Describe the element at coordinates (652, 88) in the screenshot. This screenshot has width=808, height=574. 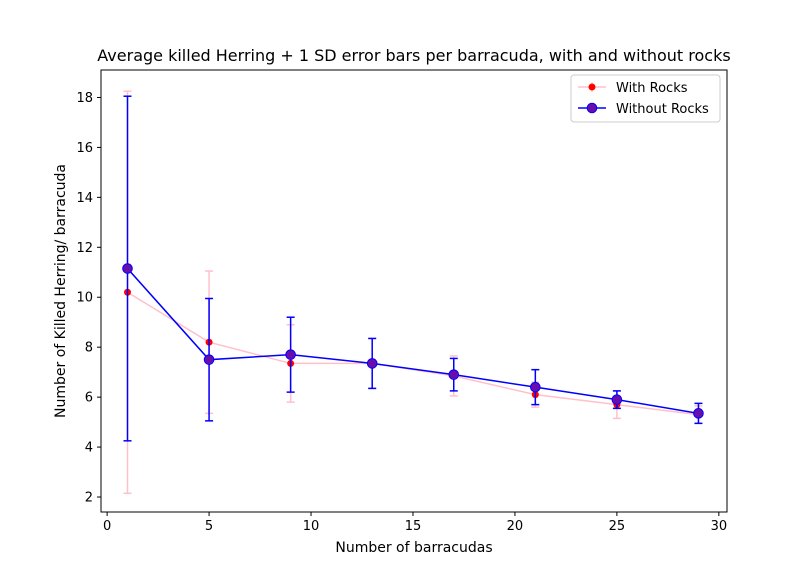
I see `legend-label-with-rocks: With Rocks` at that location.